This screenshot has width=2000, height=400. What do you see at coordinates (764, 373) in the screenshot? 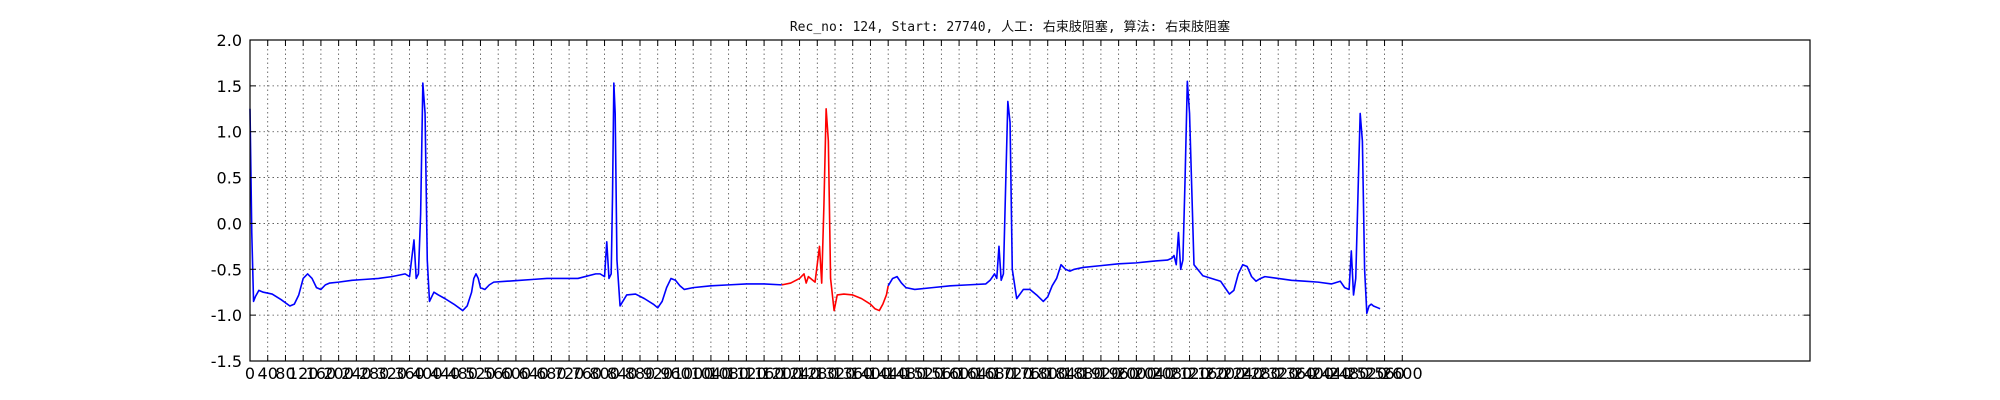
I see `x-tick-label: 1160` at bounding box center [764, 373].